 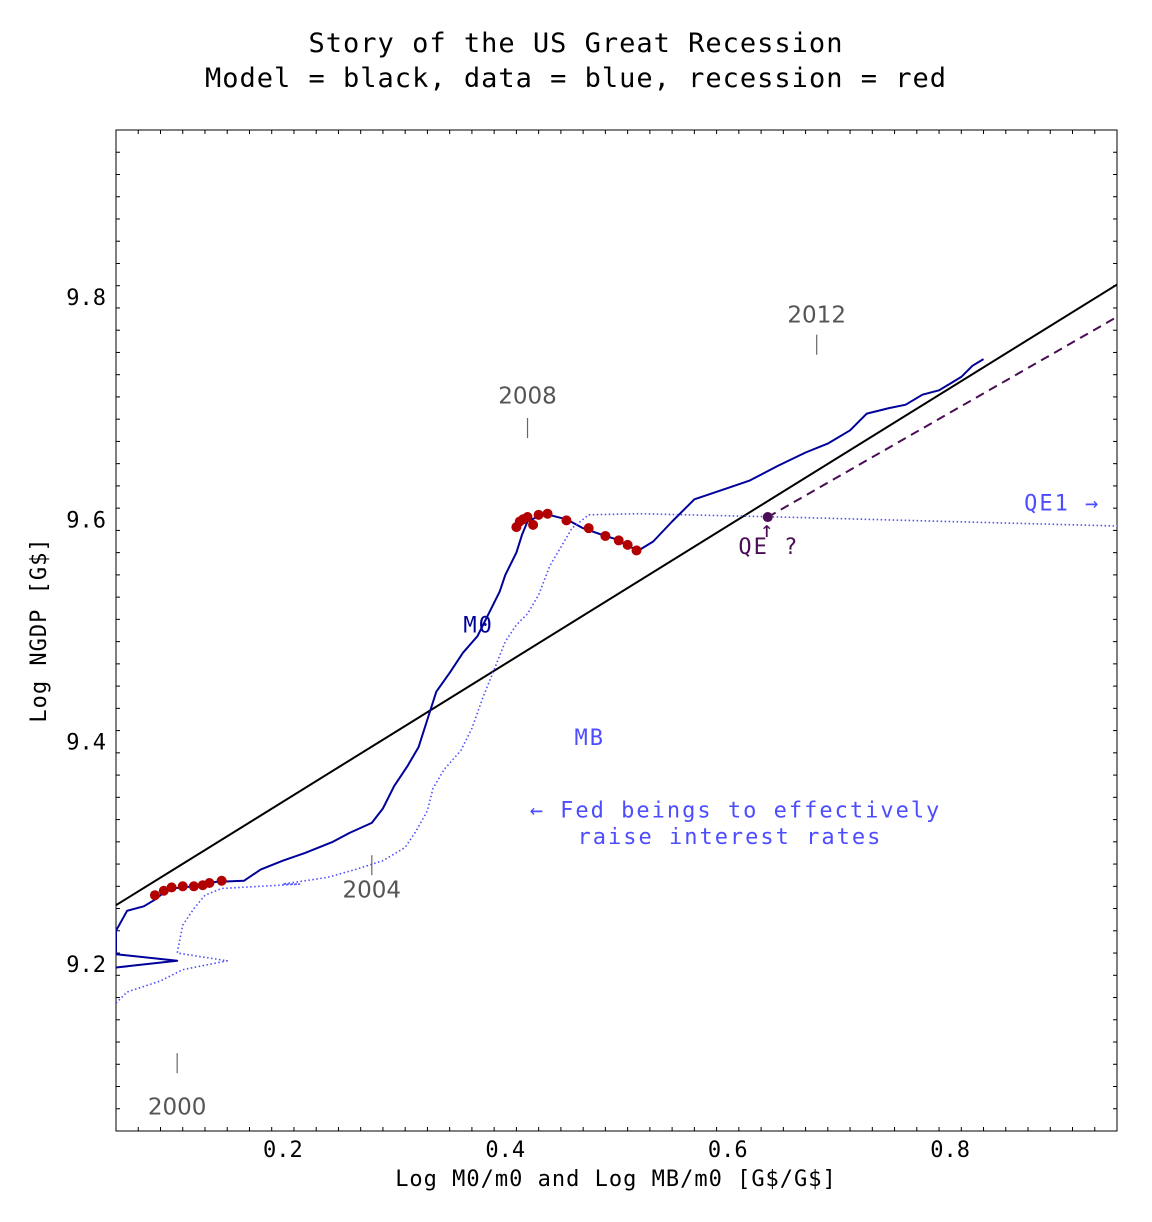 What do you see at coordinates (576, 43) in the screenshot?
I see `chart-title-line-1: Story of the US Great Recession` at bounding box center [576, 43].